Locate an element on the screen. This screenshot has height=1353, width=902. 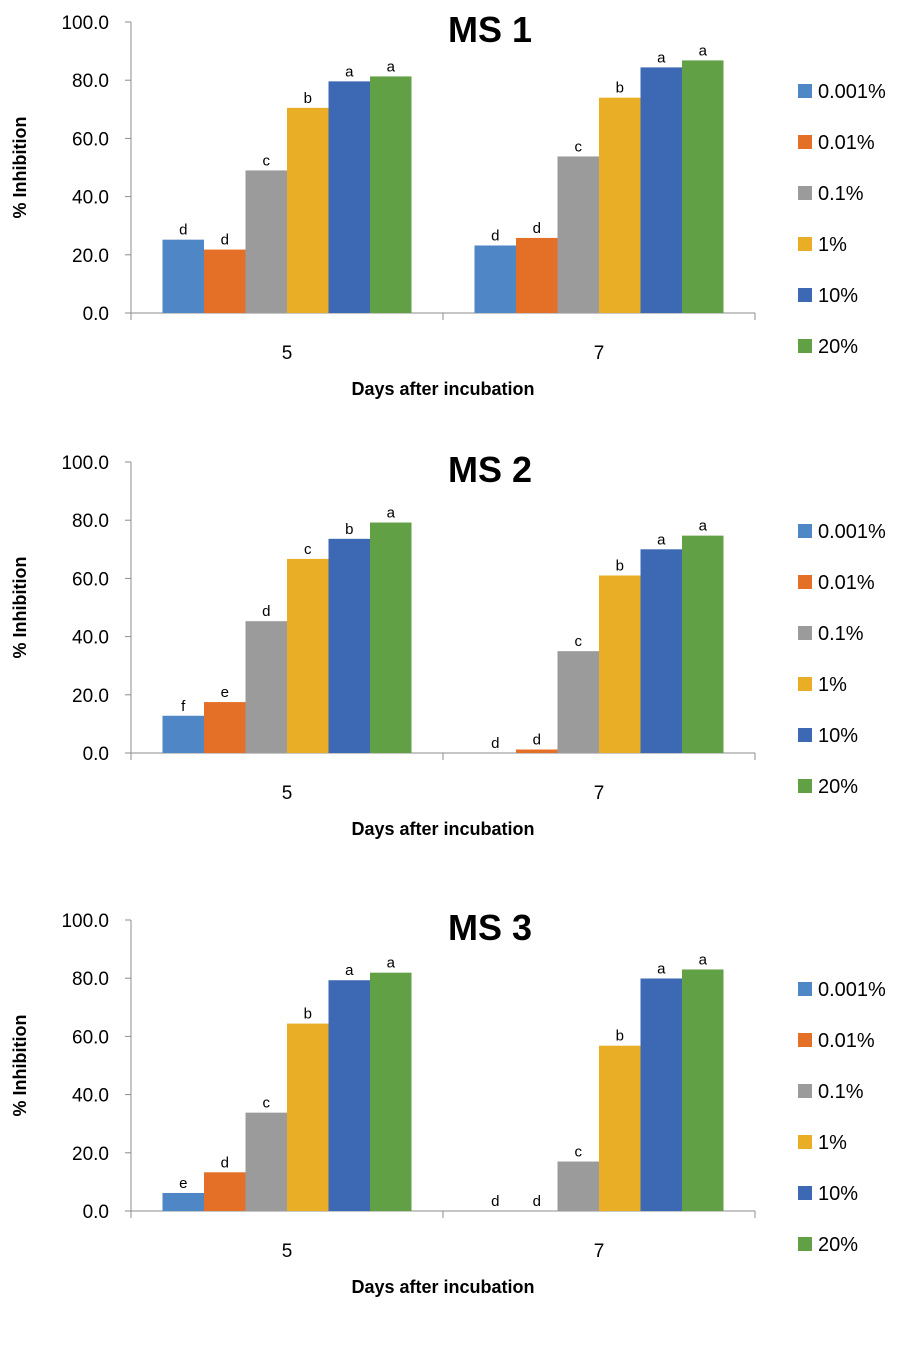
y-tick-label: 20.0 is located at coordinates (90, 696).